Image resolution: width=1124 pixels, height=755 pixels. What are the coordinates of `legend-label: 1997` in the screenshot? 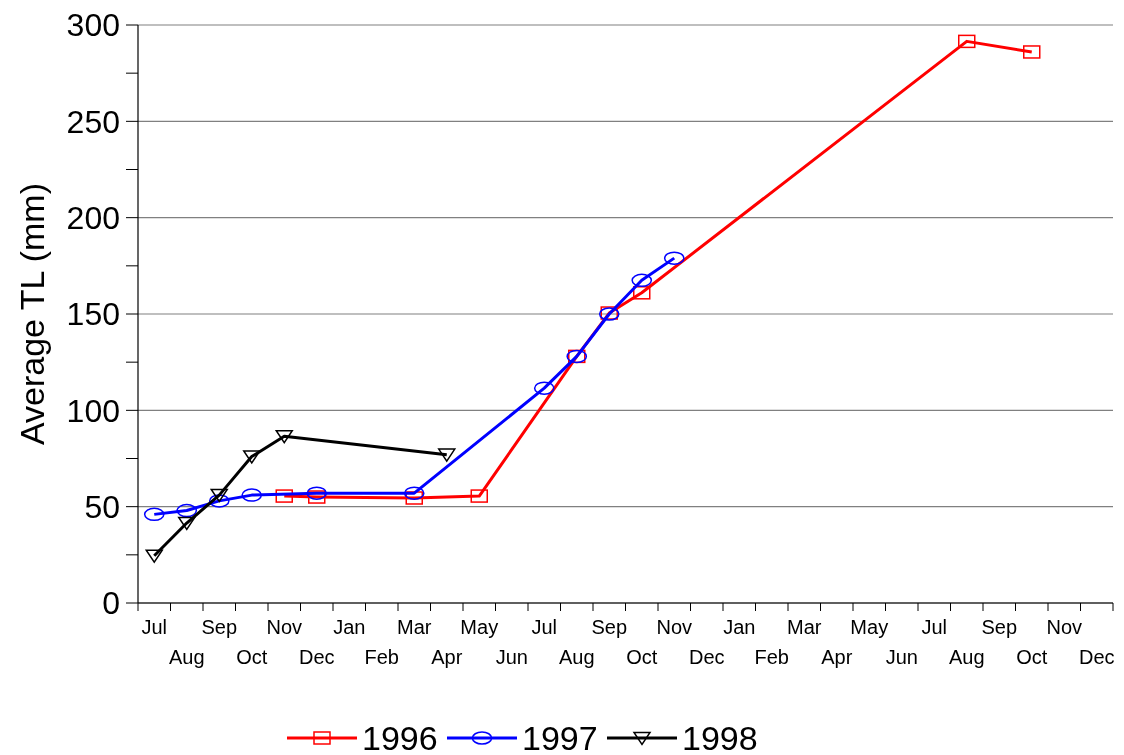 It's located at (560, 736).